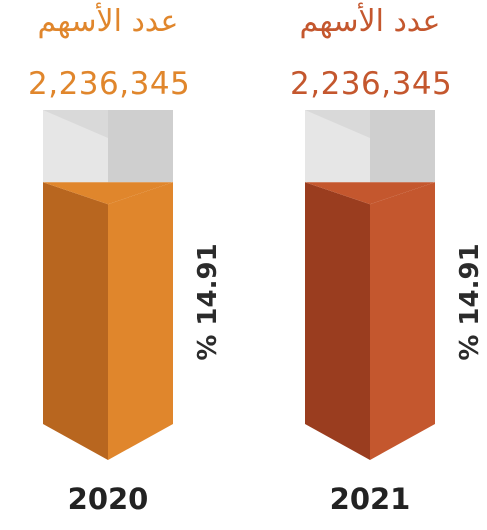 This screenshot has height=530, width=487. What do you see at coordinates (108, 193) in the screenshot?
I see `bar-fill-cap-2020` at bounding box center [108, 193].